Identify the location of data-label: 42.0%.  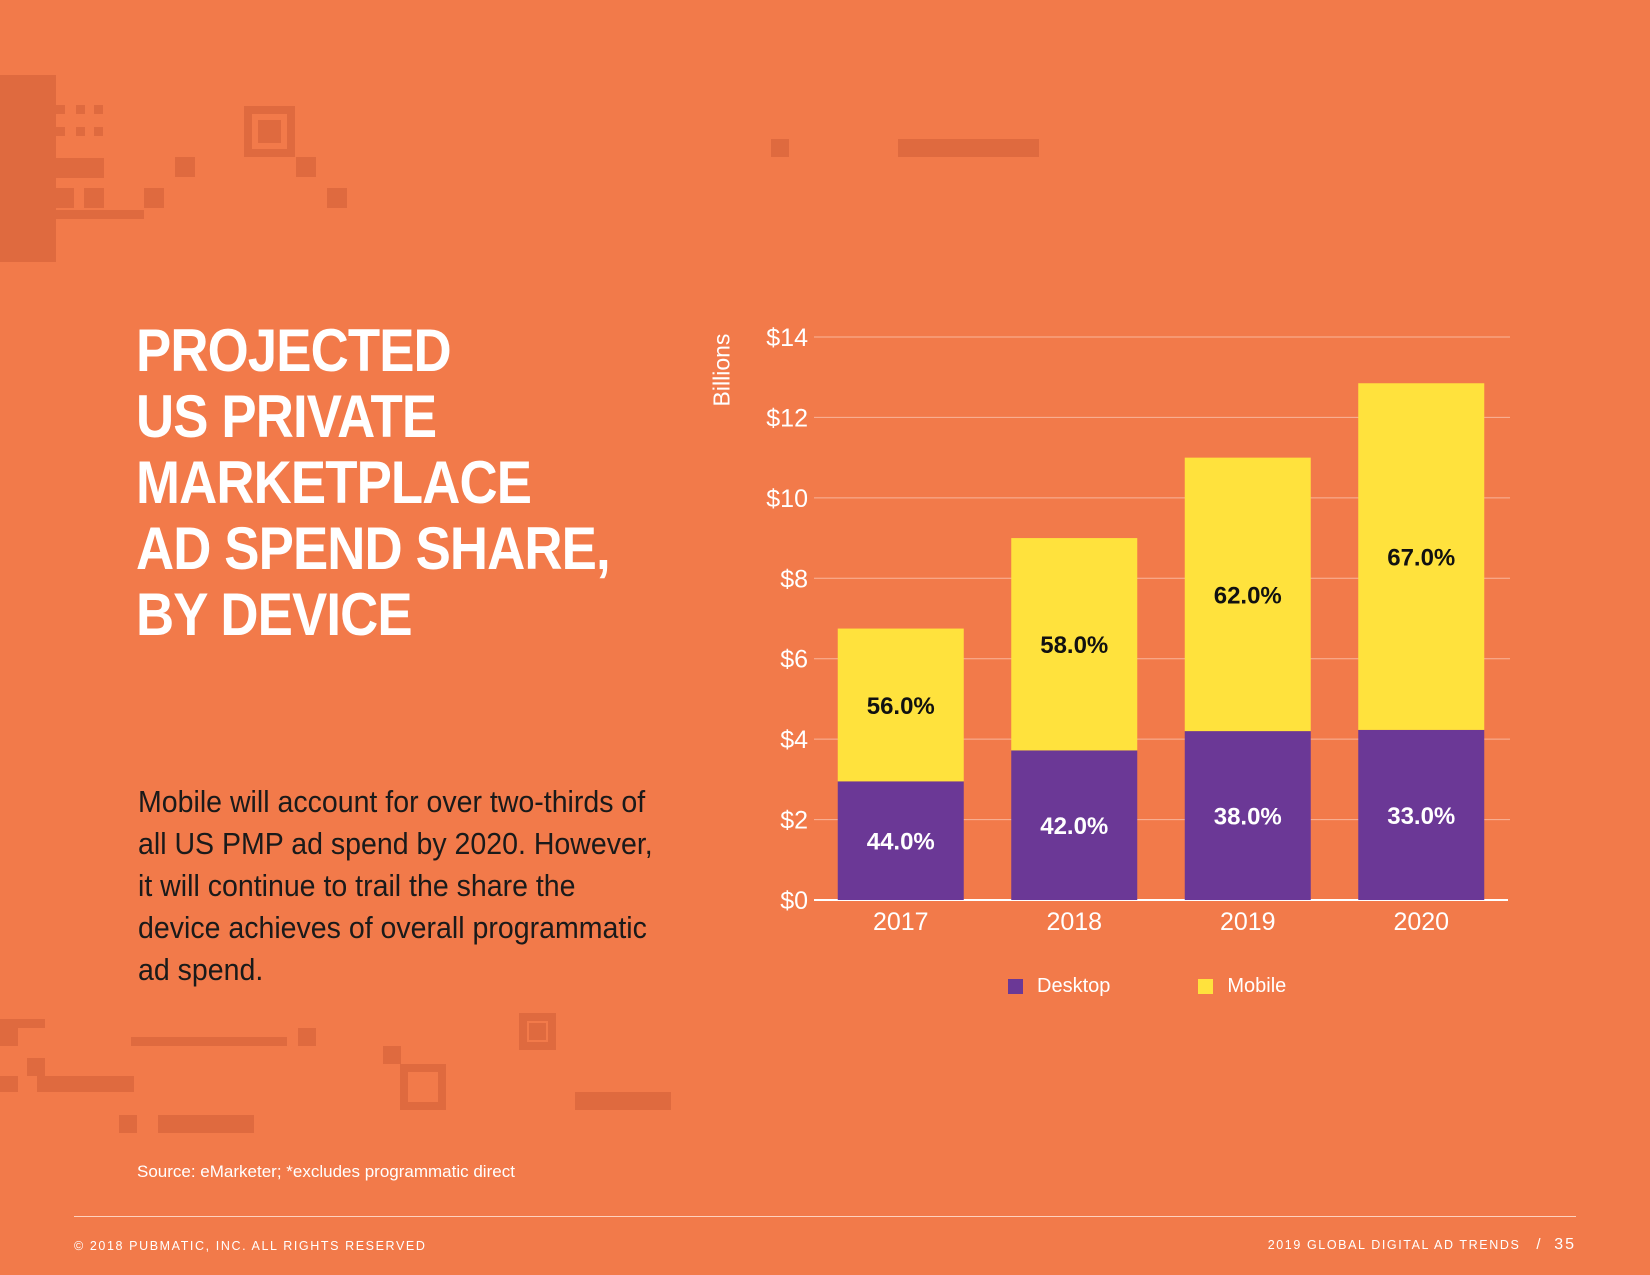
(1074, 826).